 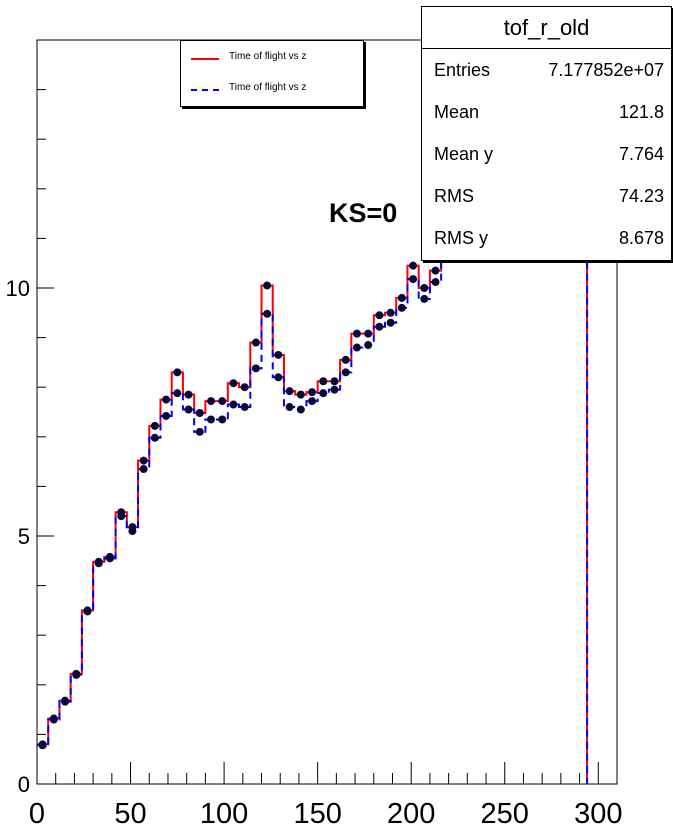 What do you see at coordinates (598, 814) in the screenshot?
I see `x-tick-label: 300` at bounding box center [598, 814].